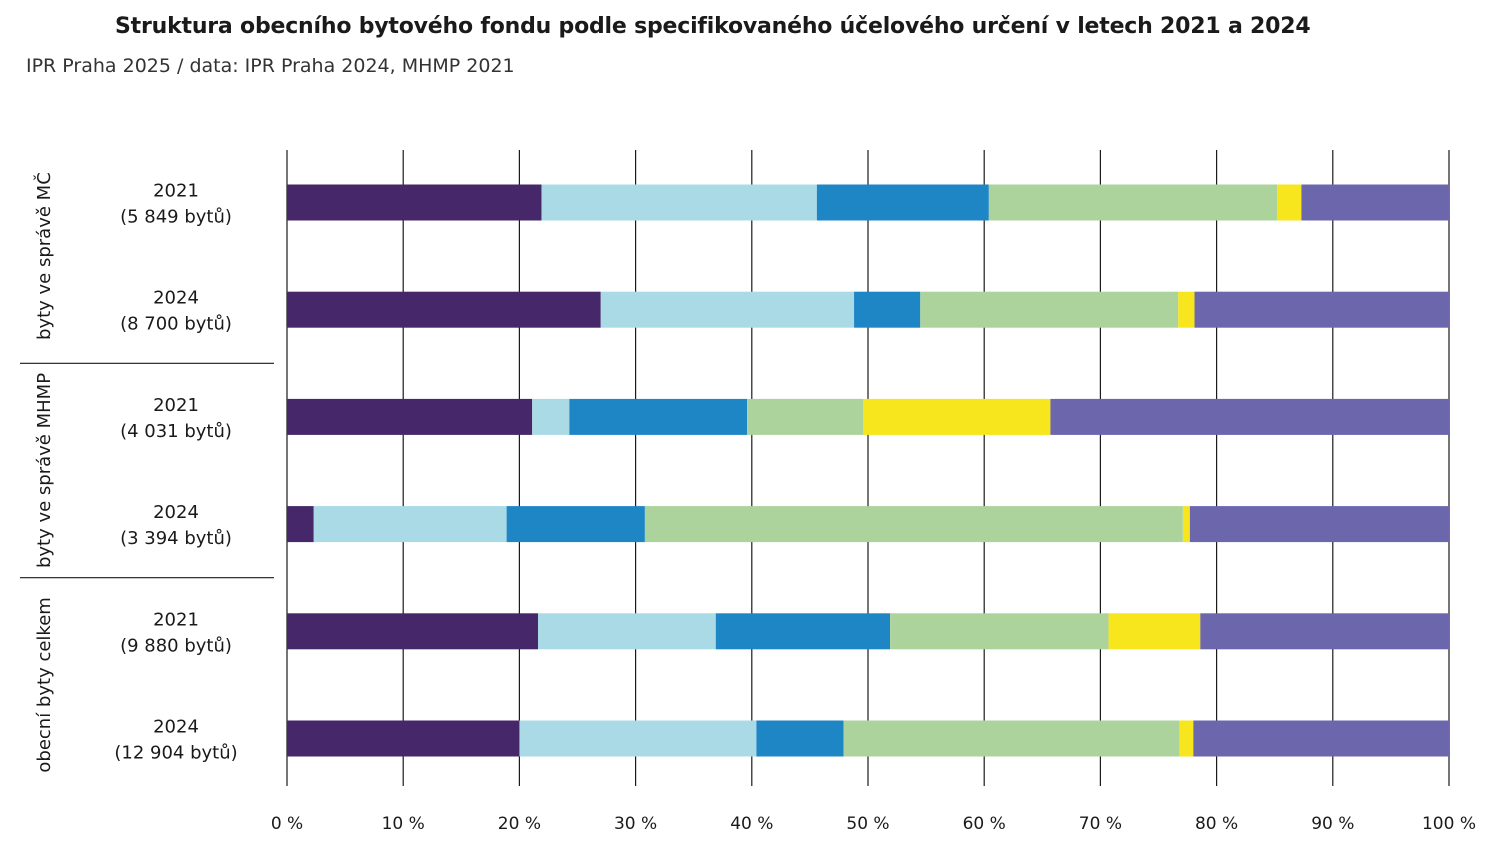 This screenshot has height=850, width=1500. I want to click on group-label: byty ve správě MČ, so click(44, 256).